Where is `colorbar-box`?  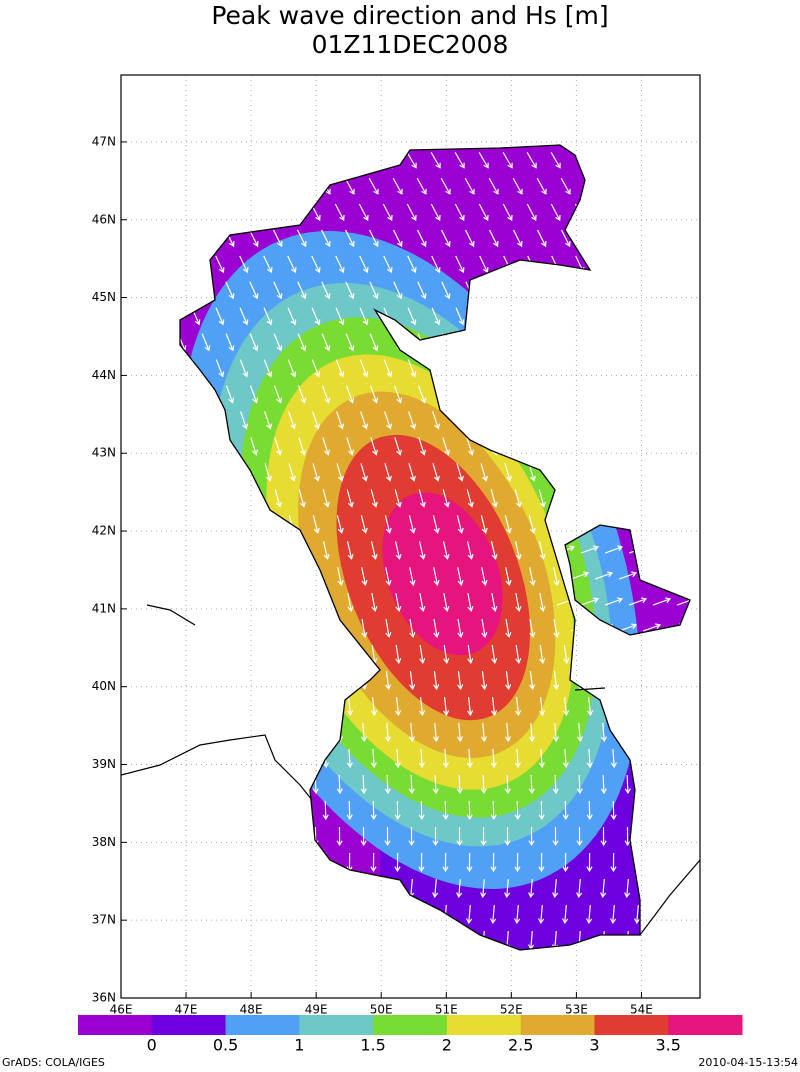
colorbar-box is located at coordinates (115, 1025).